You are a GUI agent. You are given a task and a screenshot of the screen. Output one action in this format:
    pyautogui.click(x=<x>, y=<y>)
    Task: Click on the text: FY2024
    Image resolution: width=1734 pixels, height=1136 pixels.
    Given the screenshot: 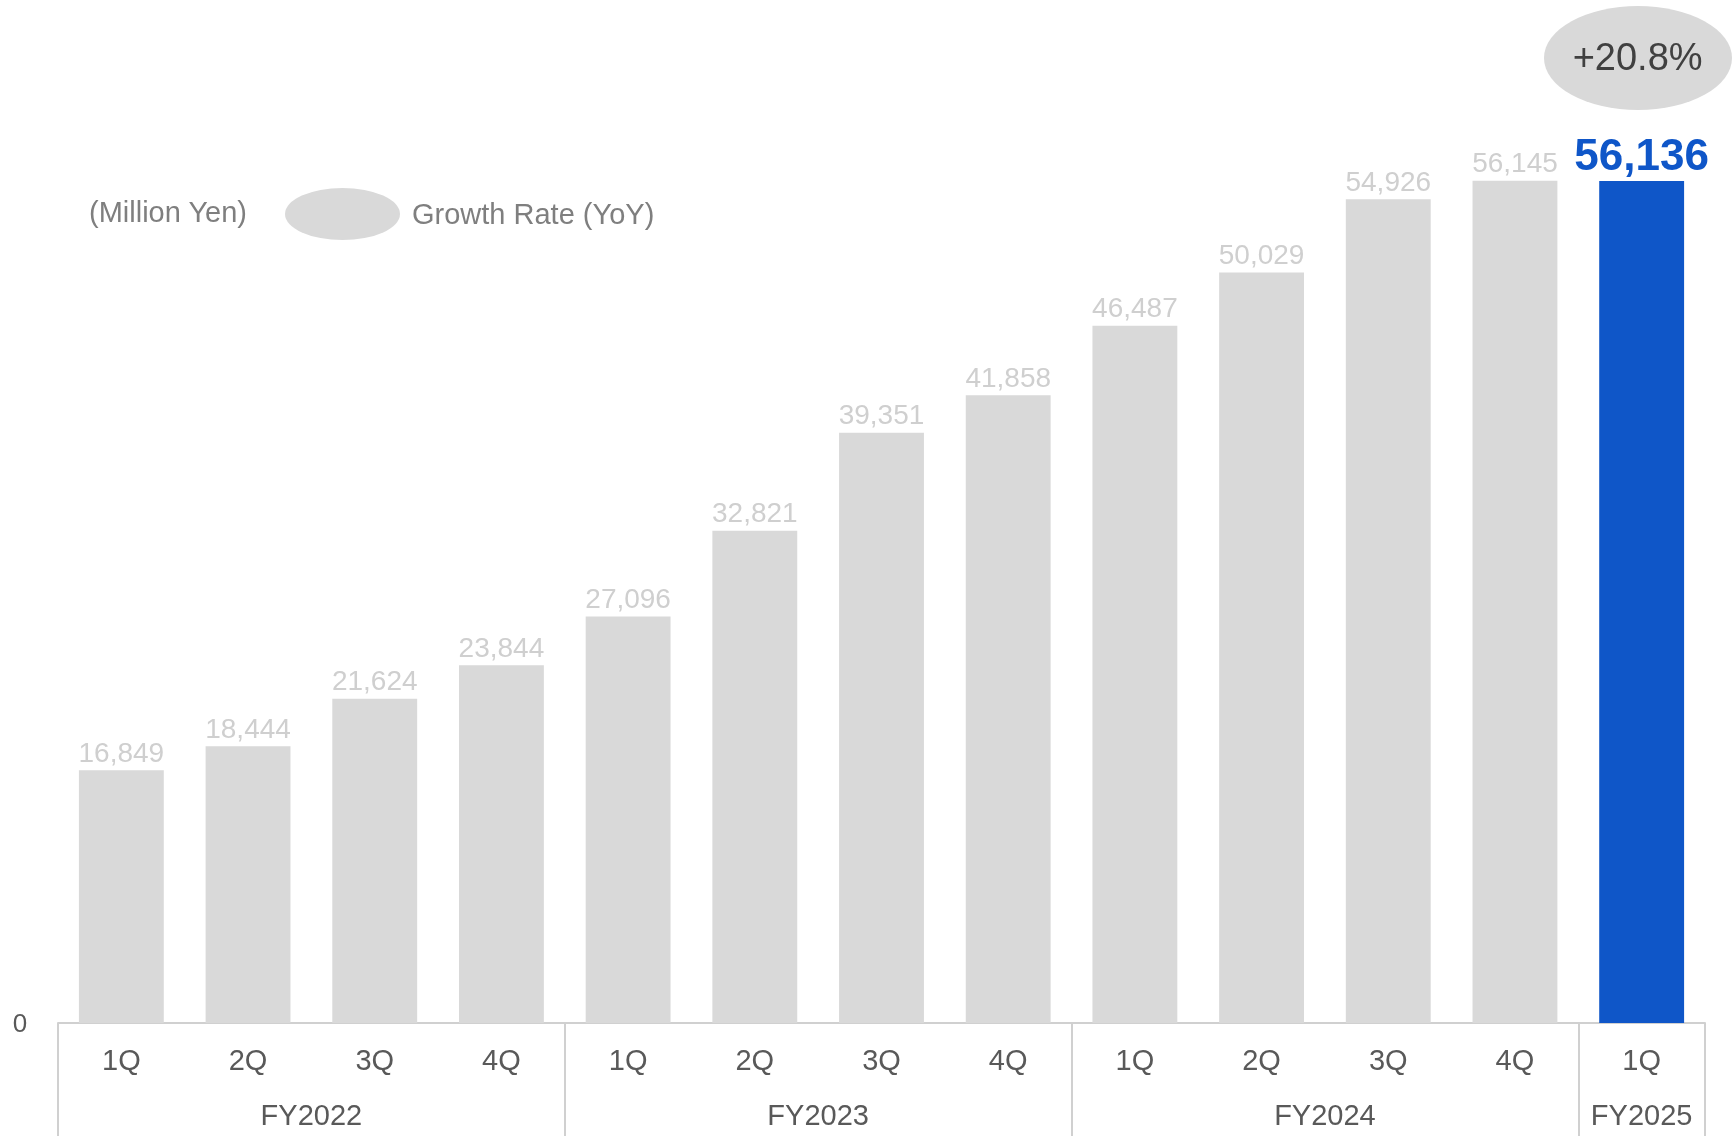 What is the action you would take?
    pyautogui.click(x=1325, y=1115)
    